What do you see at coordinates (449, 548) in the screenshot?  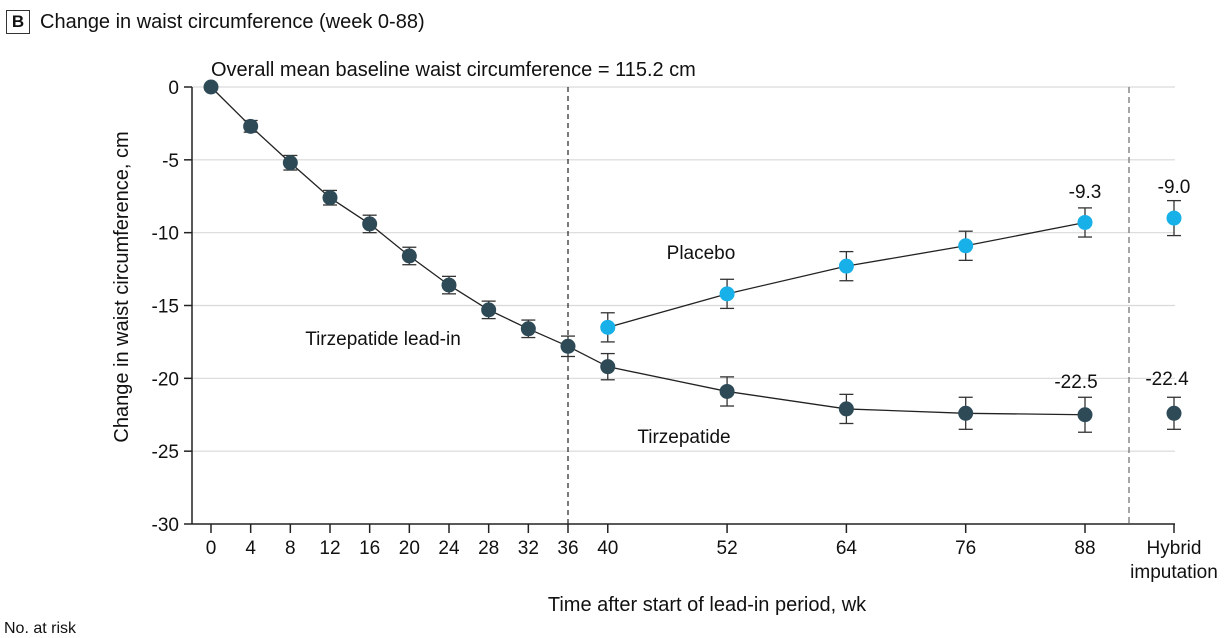 I see `x-tick-label: 24` at bounding box center [449, 548].